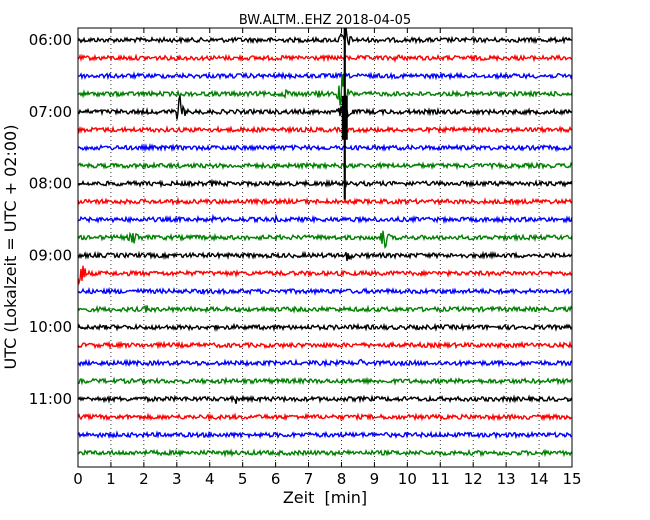 Image resolution: width=650 pixels, height=520 pixels. What do you see at coordinates (473, 479) in the screenshot?
I see `x-tick-label: 12` at bounding box center [473, 479].